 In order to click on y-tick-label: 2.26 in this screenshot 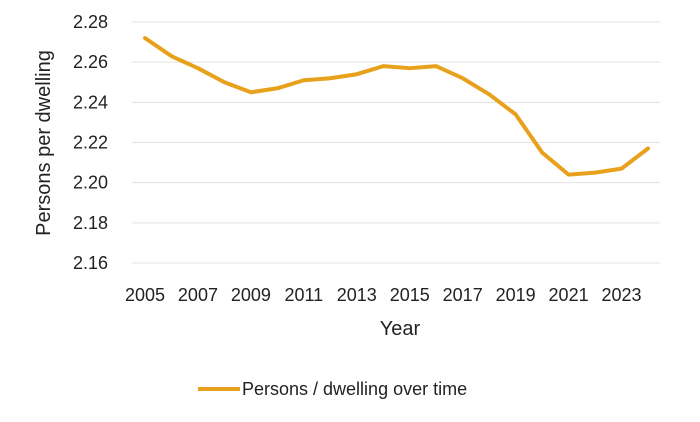, I will do `click(90, 62)`.